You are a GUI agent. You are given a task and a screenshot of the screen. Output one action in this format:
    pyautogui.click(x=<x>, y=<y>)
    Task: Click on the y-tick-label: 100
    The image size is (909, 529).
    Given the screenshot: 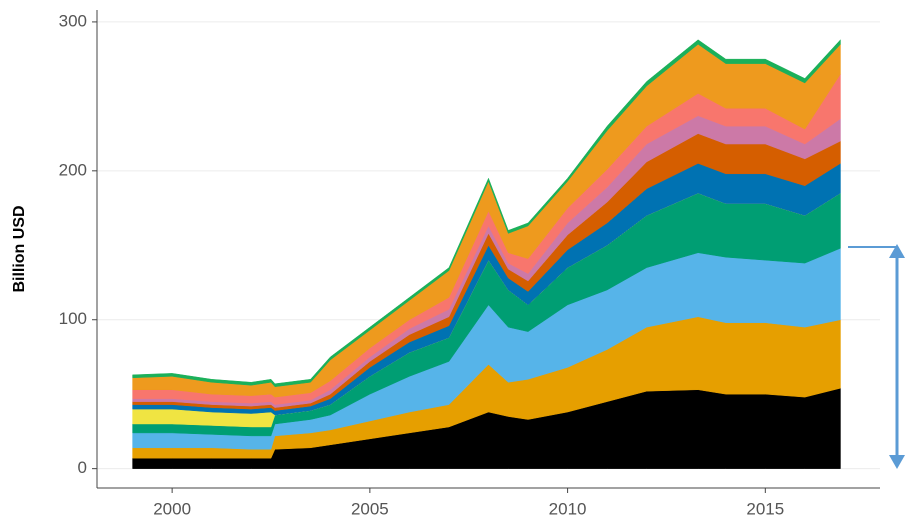 What is the action you would take?
    pyautogui.click(x=73, y=318)
    